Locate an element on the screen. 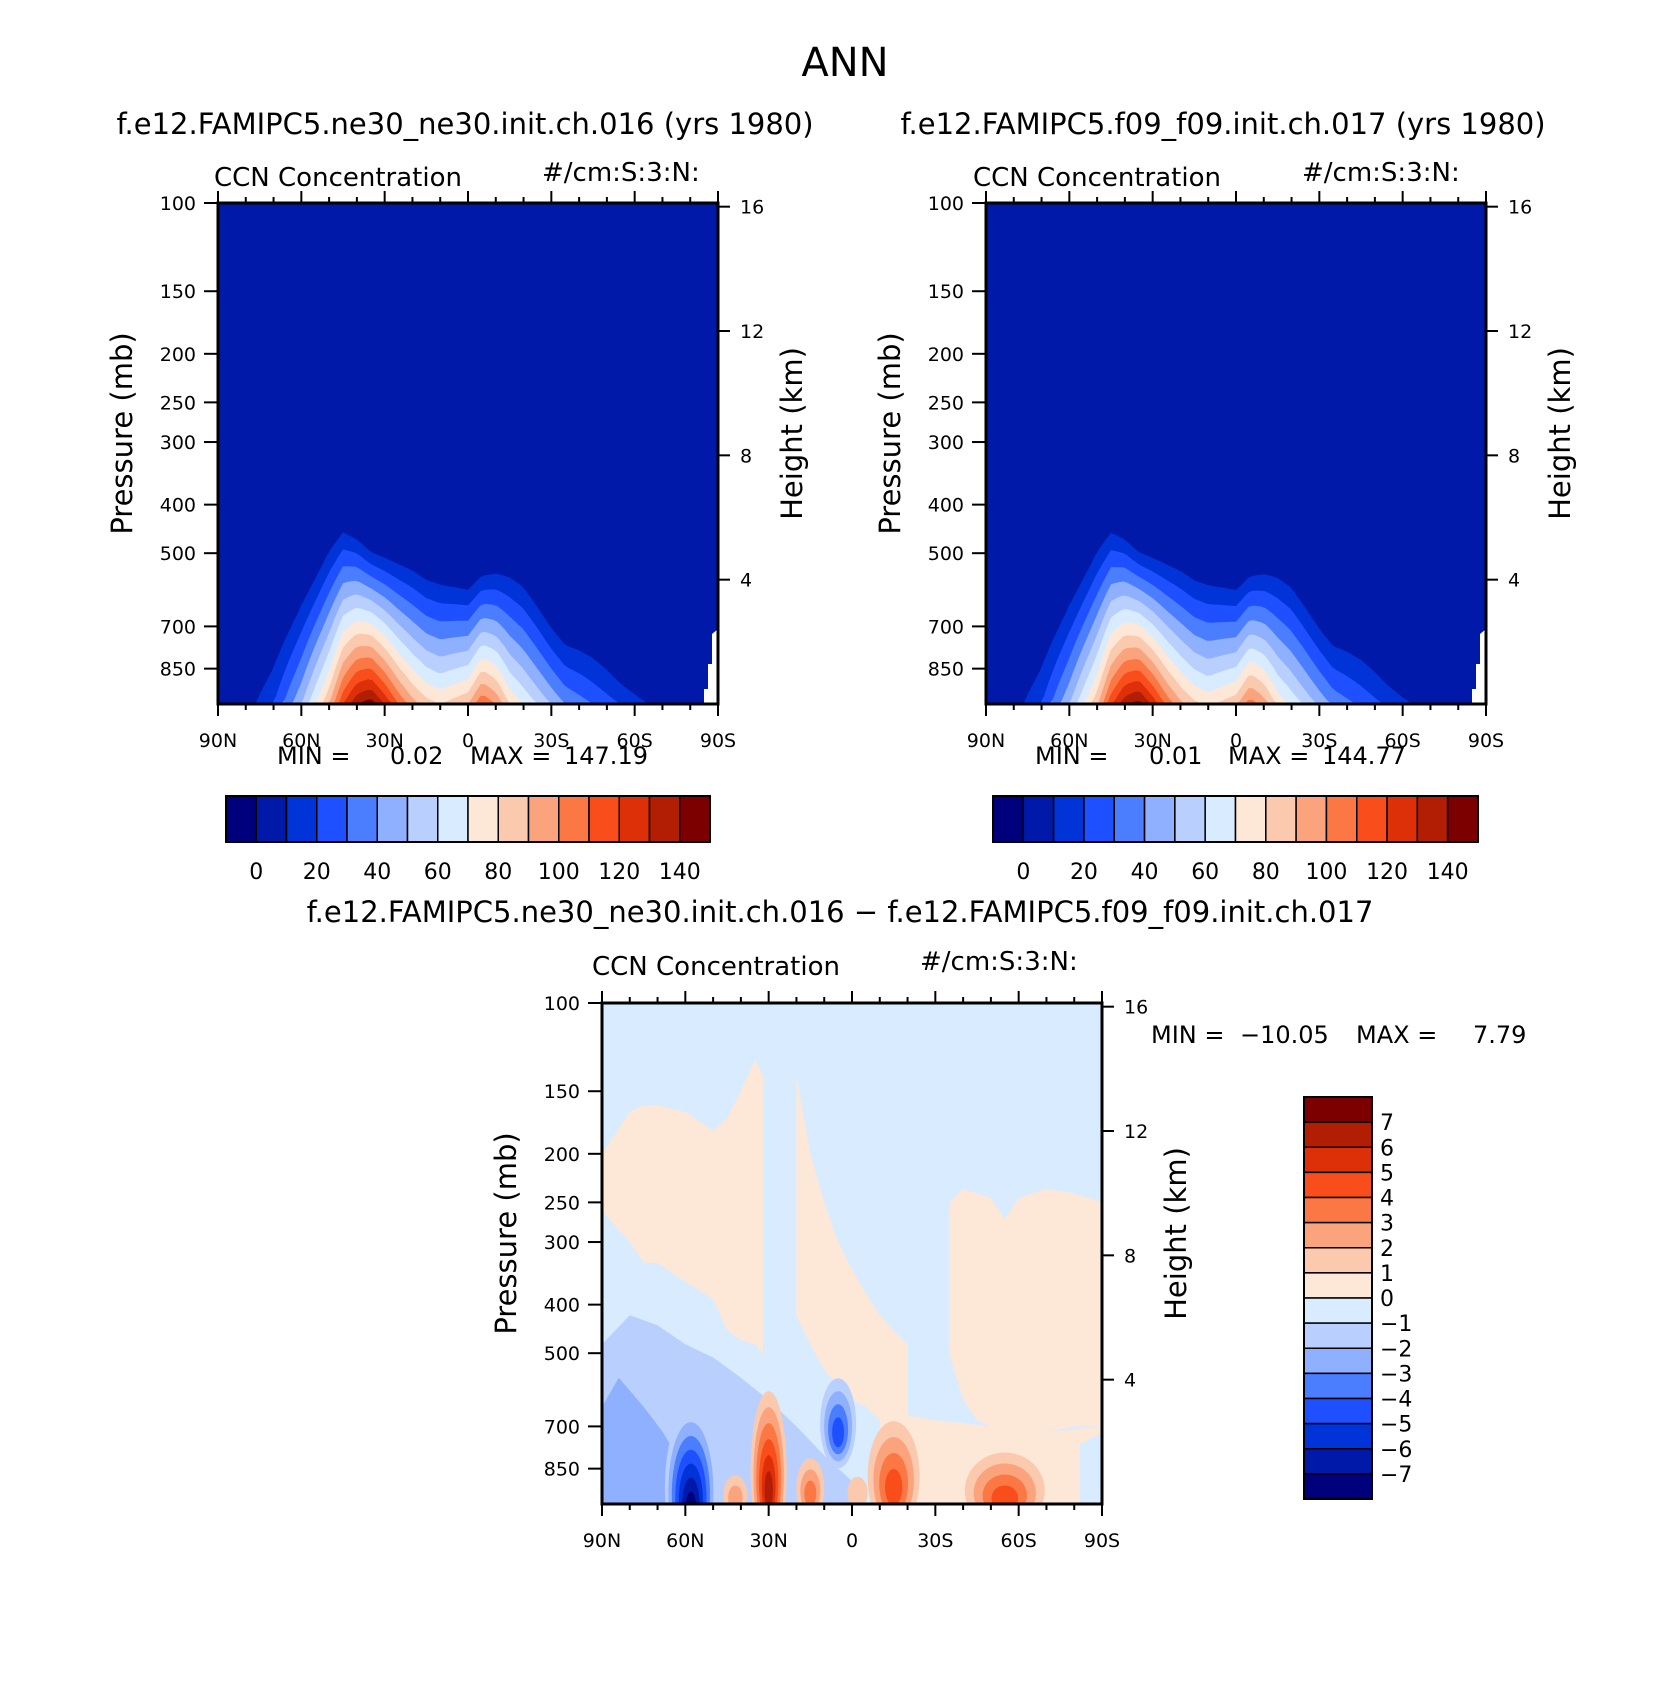 This screenshot has width=1680, height=1683. lat-tick-label: 90S is located at coordinates (1102, 1541).